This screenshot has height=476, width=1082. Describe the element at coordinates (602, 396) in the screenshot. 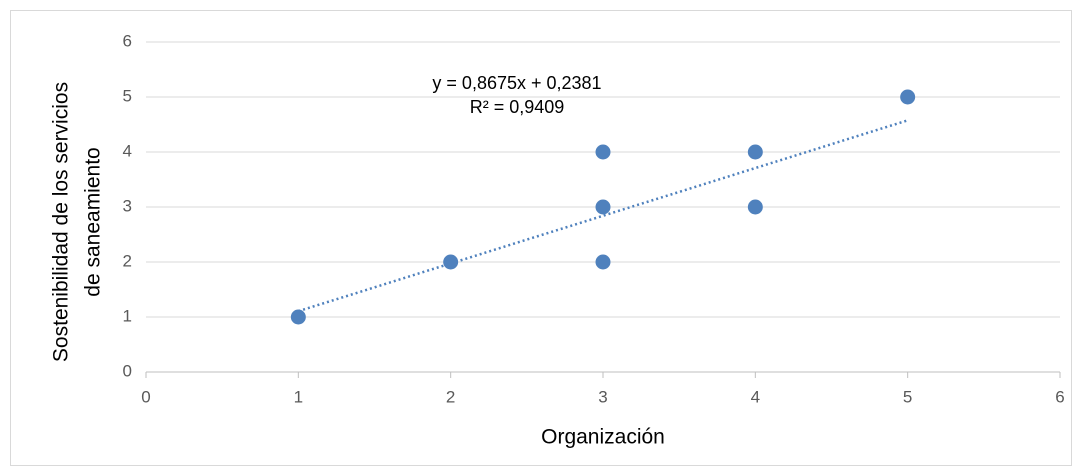

I see `x-tick-label: 3` at that location.